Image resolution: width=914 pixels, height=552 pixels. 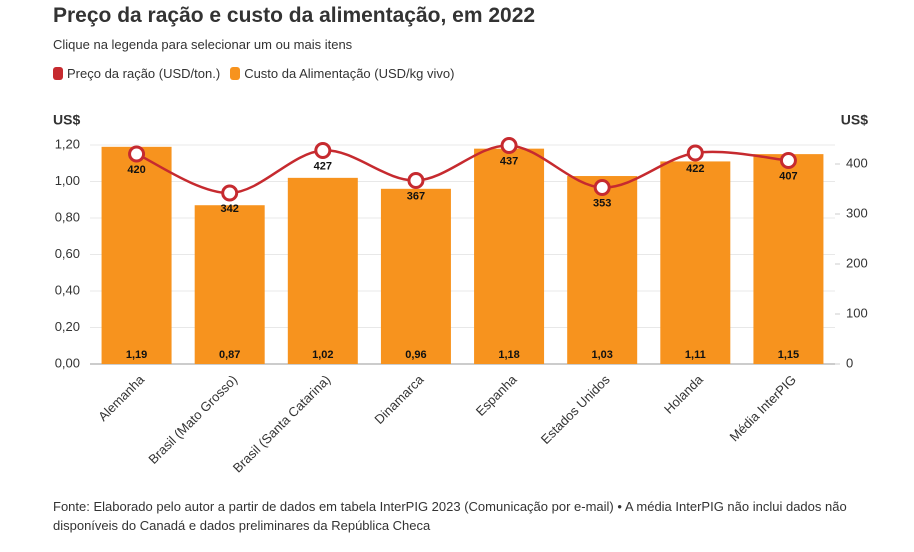 I want to click on line-value-label: 367, so click(x=416, y=196).